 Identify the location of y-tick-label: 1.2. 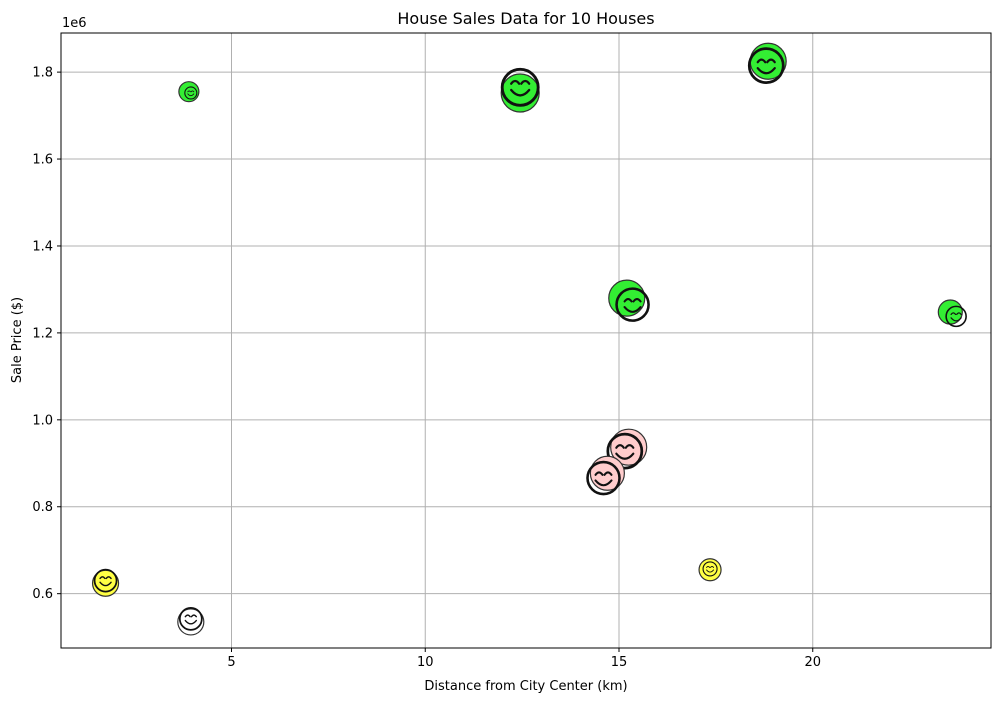
(42, 333).